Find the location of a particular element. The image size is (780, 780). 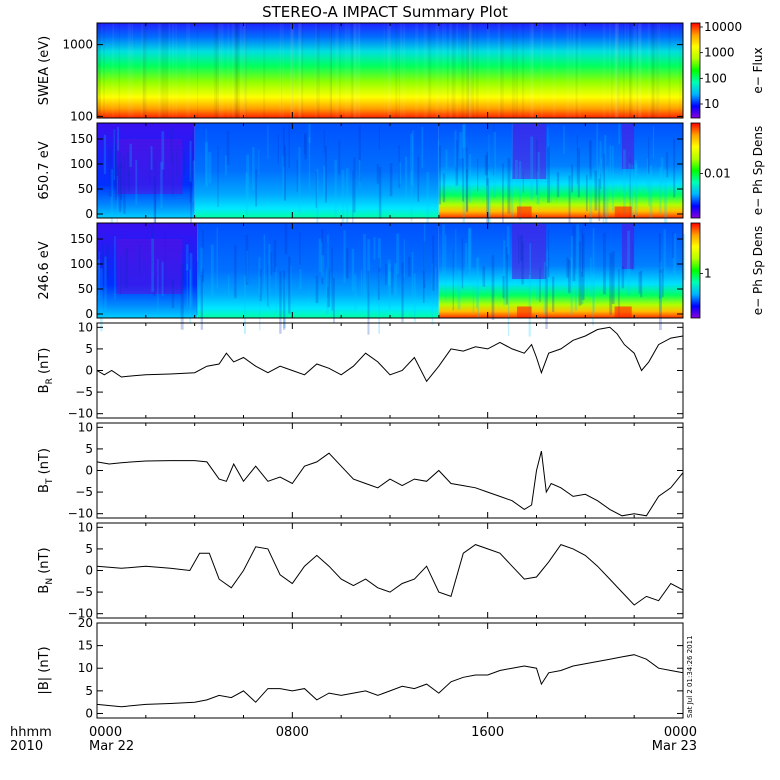

colorbar-tick-label: 1000 is located at coordinates (719, 53).